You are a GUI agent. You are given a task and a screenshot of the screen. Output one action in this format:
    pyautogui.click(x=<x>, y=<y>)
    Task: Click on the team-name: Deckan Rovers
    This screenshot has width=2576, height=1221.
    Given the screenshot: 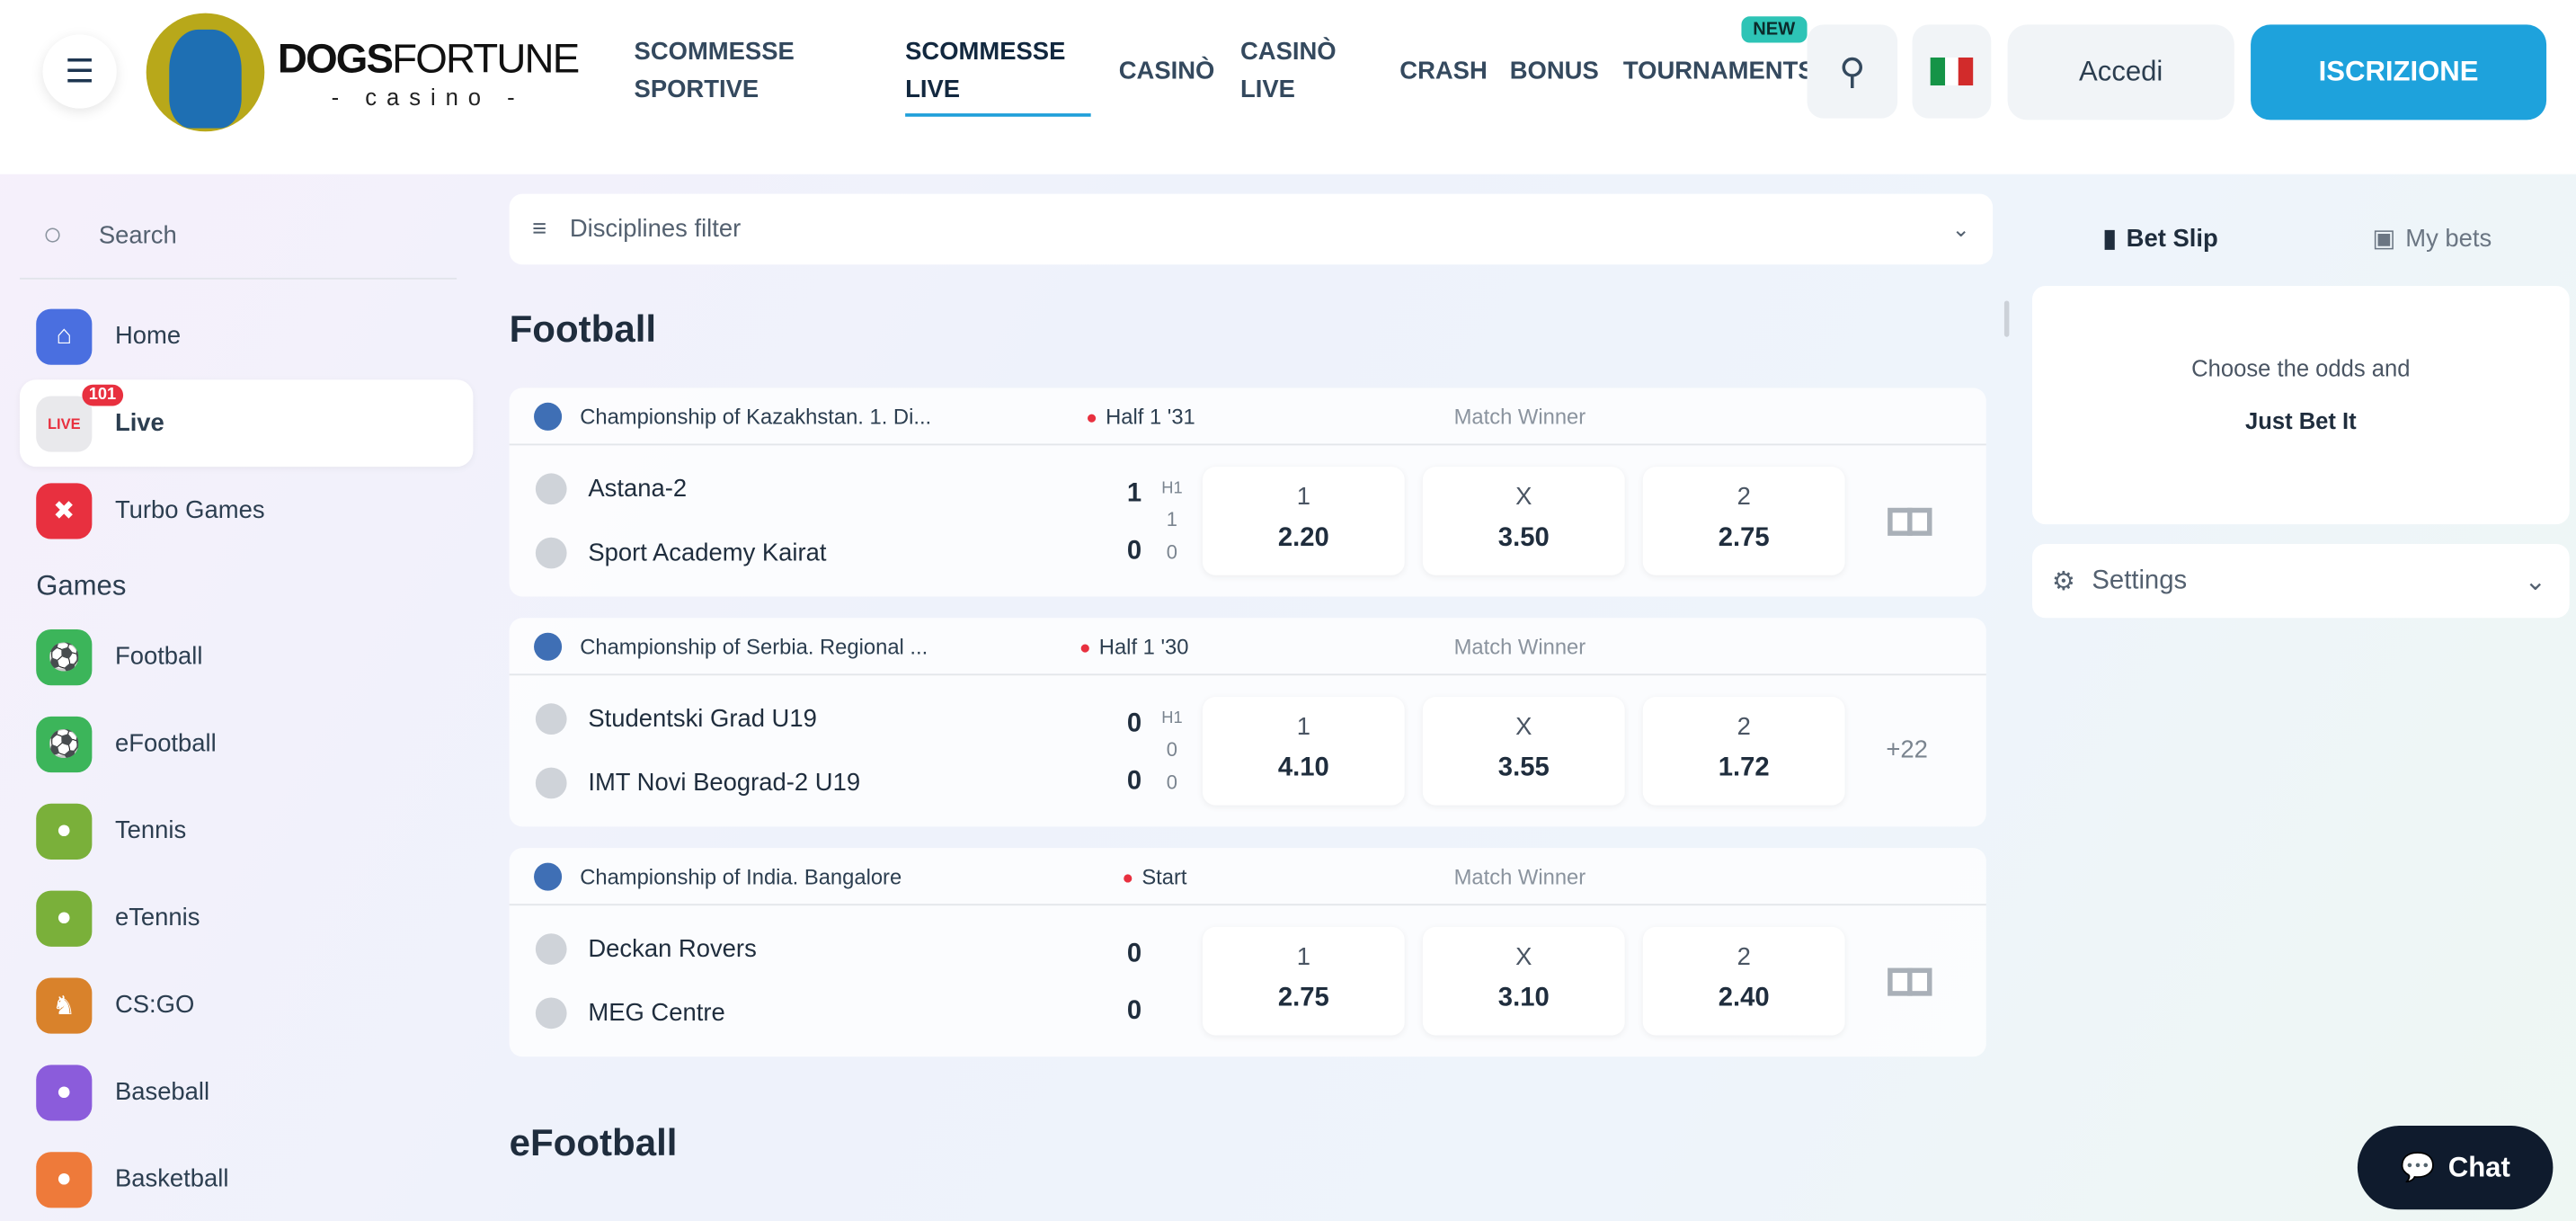 What is the action you would take?
    pyautogui.click(x=672, y=949)
    